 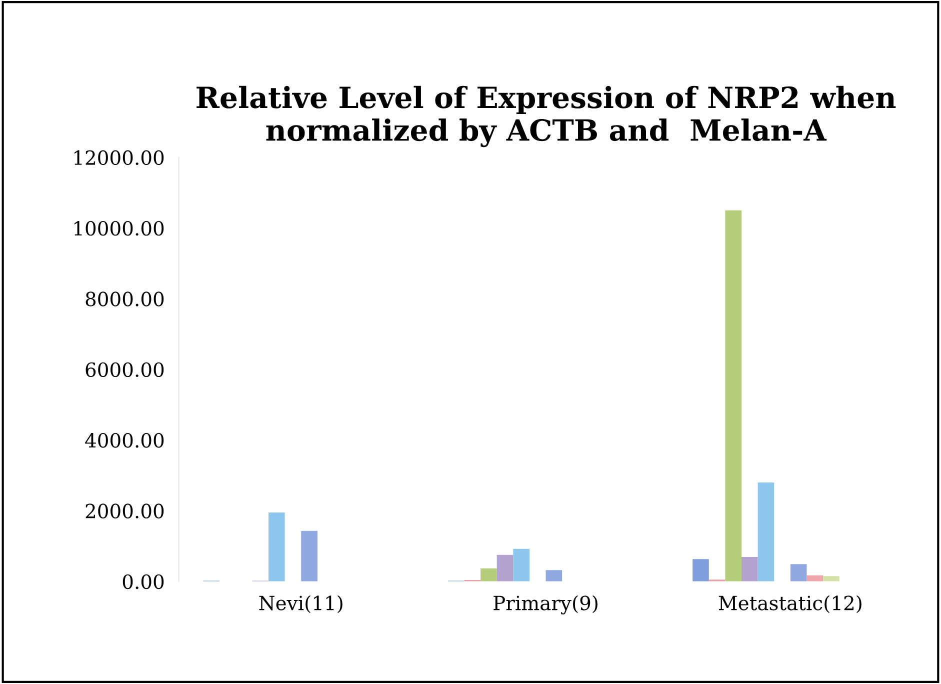 What do you see at coordinates (790, 604) in the screenshot?
I see `x-tick-label: Metastatic(12)` at bounding box center [790, 604].